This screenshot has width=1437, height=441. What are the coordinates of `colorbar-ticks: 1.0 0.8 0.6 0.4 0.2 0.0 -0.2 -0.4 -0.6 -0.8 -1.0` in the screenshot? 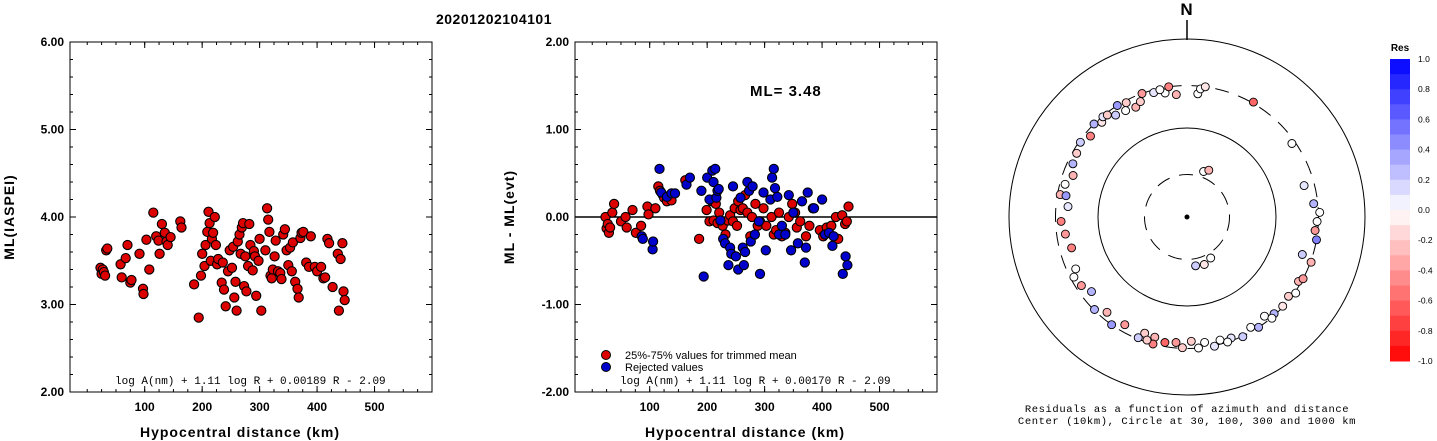 It's located at (1425, 210).